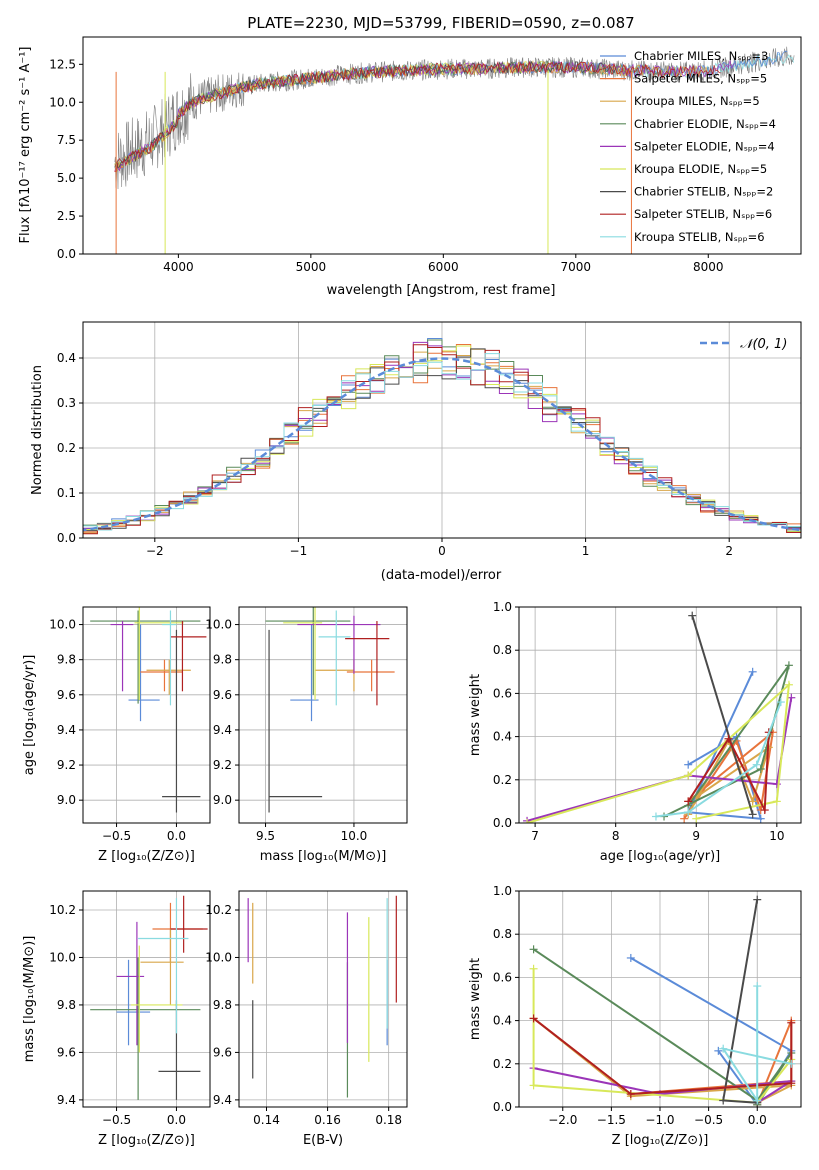 This screenshot has height=1170, width=819. I want to click on panel-6: 0.14 0.16 0.18 9.4 9.6 9.8 10.0 10.2 E(B-V), so click(306, 1019).